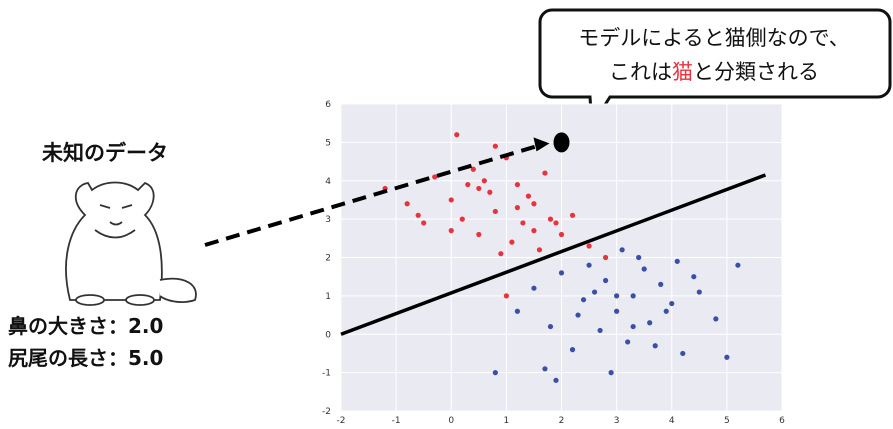  What do you see at coordinates (341, 421) in the screenshot?
I see `x-tick-label: -2` at bounding box center [341, 421].